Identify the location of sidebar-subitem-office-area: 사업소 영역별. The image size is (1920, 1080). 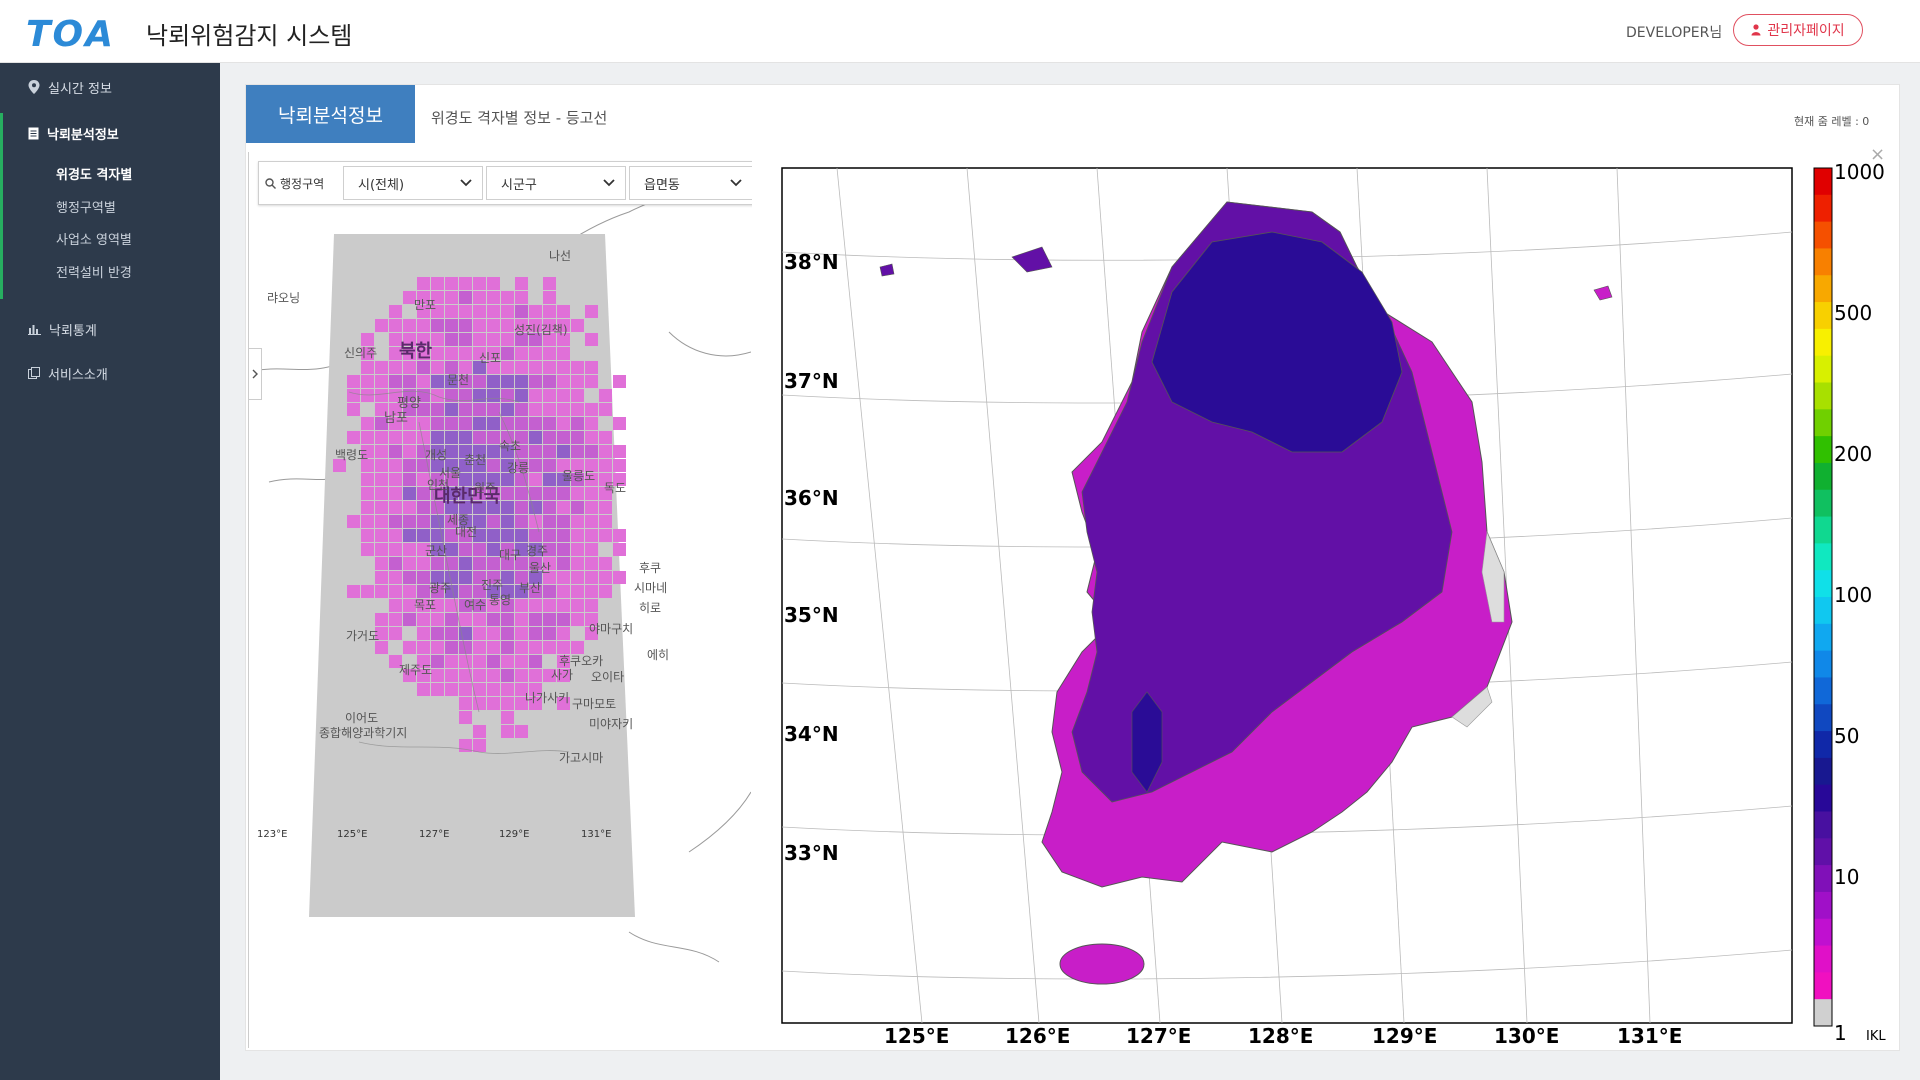
(94, 240).